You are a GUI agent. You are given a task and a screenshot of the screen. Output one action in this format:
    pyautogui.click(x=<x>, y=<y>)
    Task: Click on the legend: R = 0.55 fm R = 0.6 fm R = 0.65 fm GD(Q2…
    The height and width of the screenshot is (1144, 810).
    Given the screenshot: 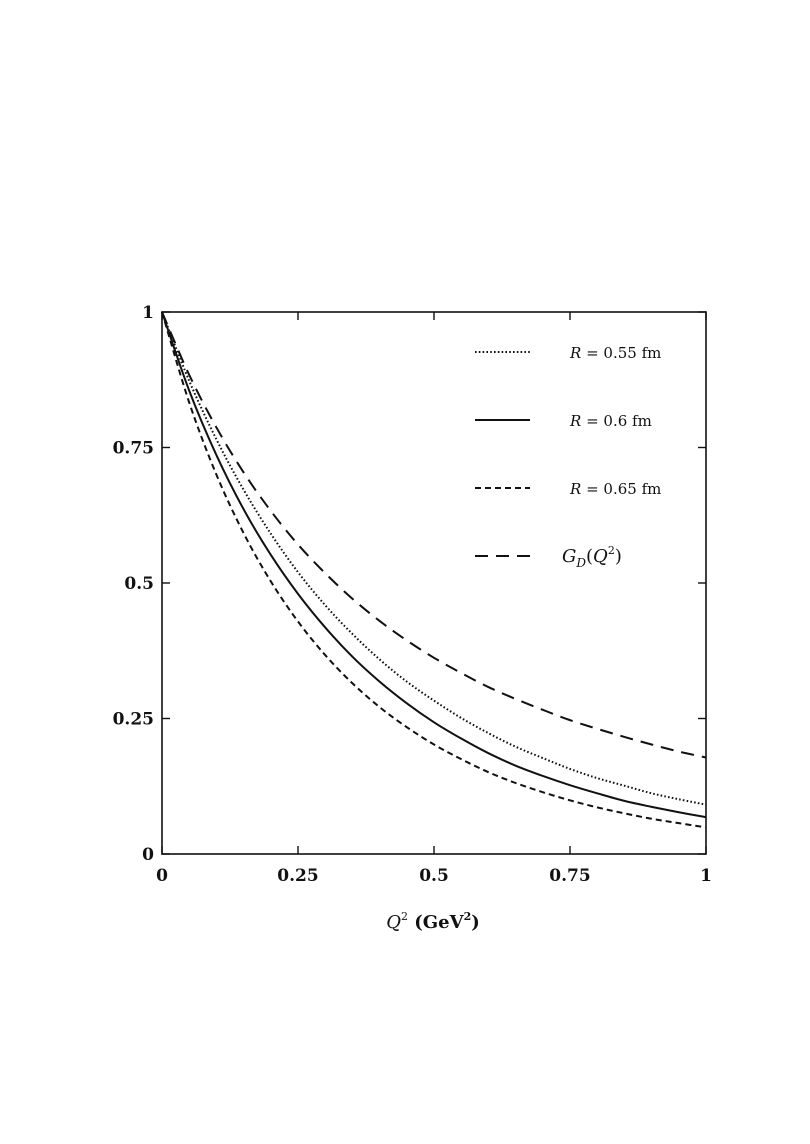 What is the action you would take?
    pyautogui.click(x=568, y=457)
    